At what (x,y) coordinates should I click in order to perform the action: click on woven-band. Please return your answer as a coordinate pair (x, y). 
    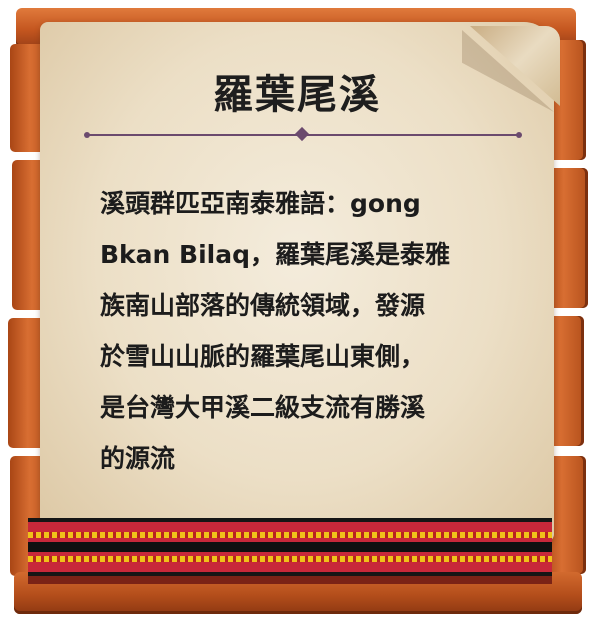
    Looking at the image, I should click on (290, 551).